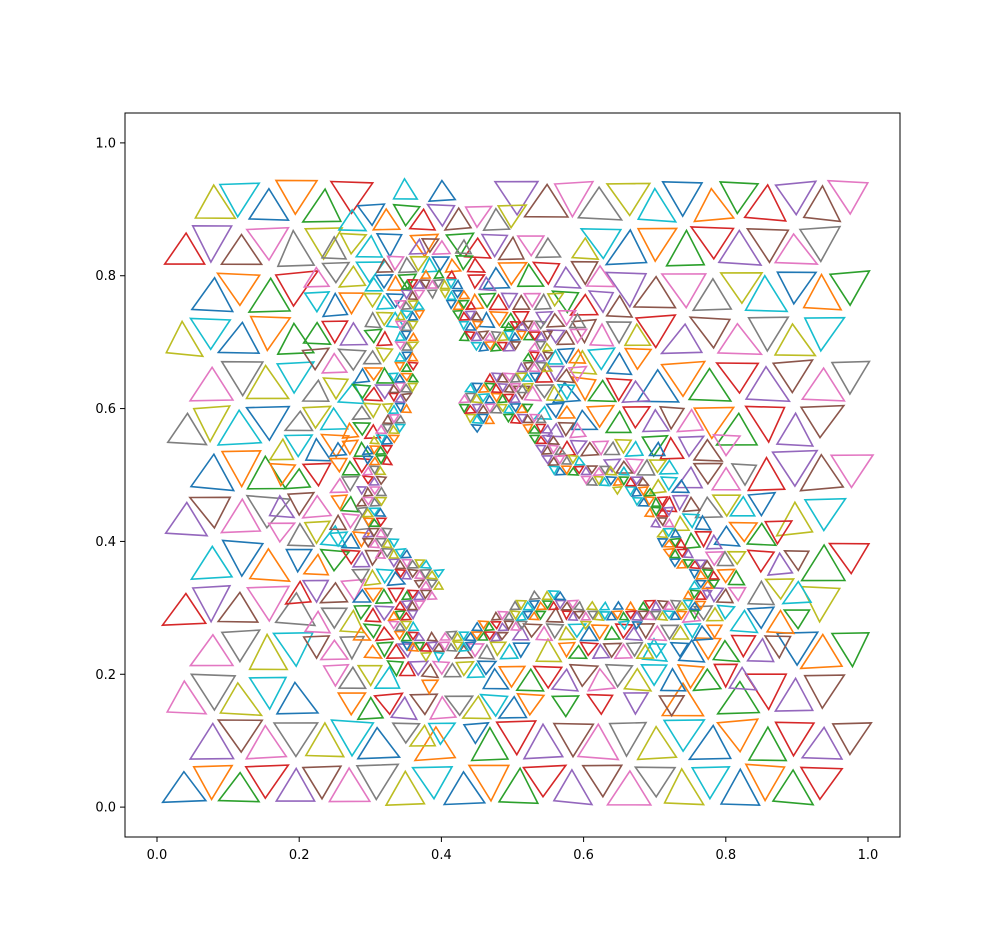 Image resolution: width=1000 pixels, height=942 pixels. Describe the element at coordinates (441, 855) in the screenshot. I see `x-tick-label: 0.4` at that location.